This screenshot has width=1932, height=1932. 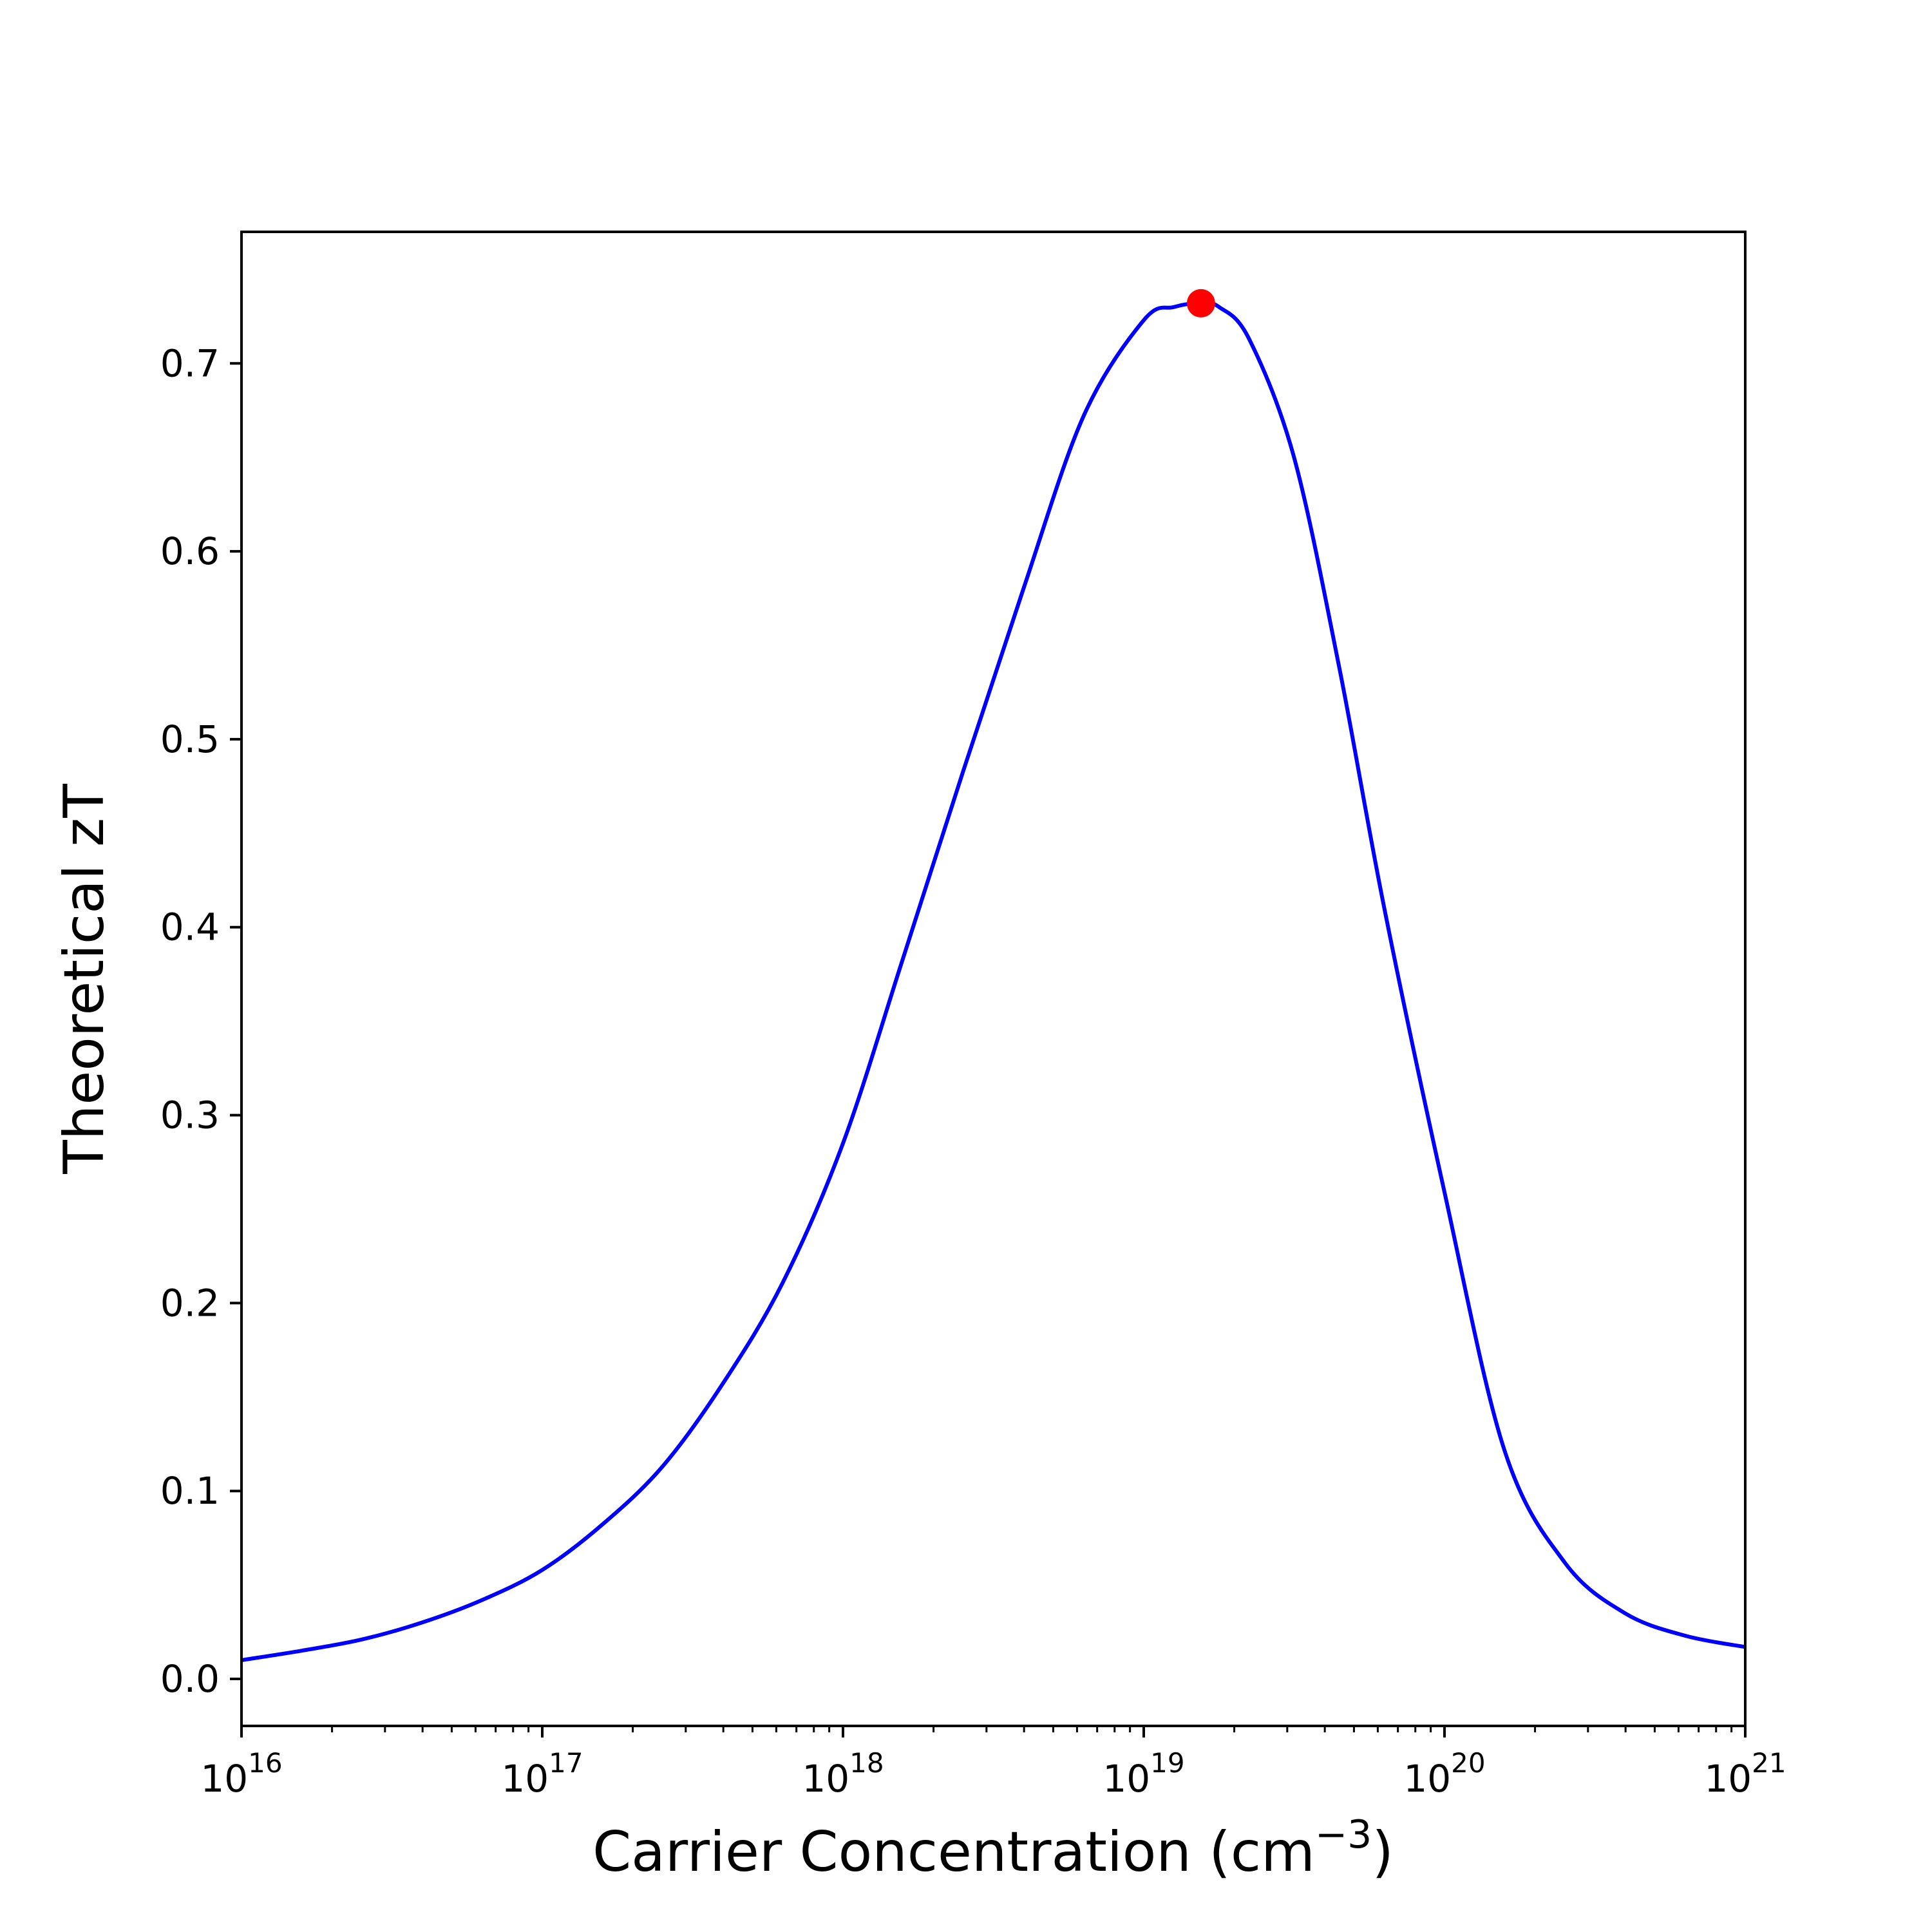 What do you see at coordinates (190, 1303) in the screenshot?
I see `y-tick-label: 0.2` at bounding box center [190, 1303].